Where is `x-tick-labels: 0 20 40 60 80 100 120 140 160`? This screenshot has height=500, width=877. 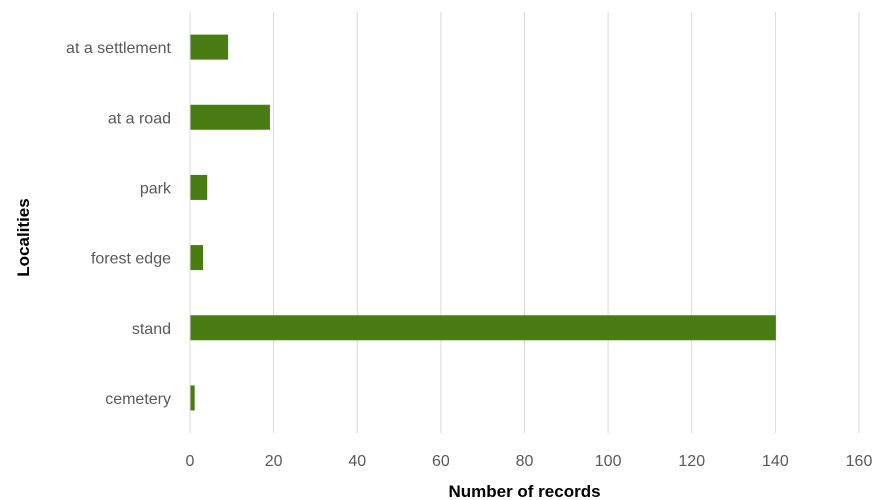 x-tick-labels: 0 20 40 60 80 100 120 140 160 is located at coordinates (529, 461).